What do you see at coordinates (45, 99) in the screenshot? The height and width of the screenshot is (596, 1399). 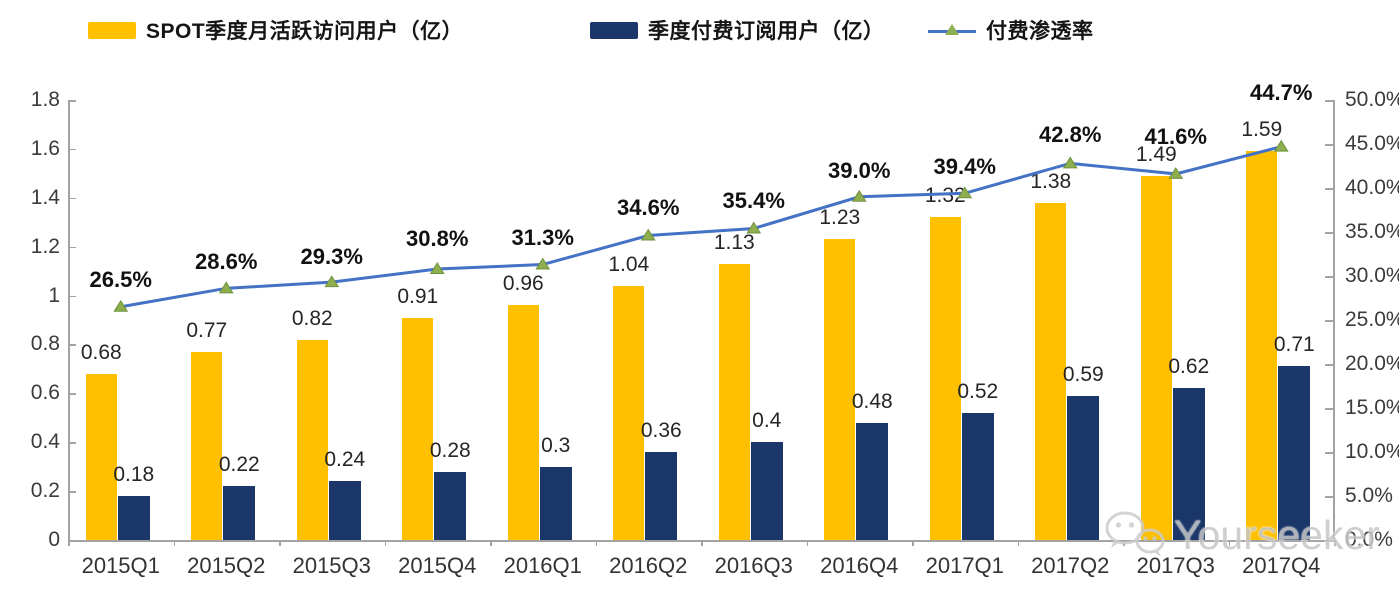 I see `left-axis-tick-label: 1.8` at bounding box center [45, 99].